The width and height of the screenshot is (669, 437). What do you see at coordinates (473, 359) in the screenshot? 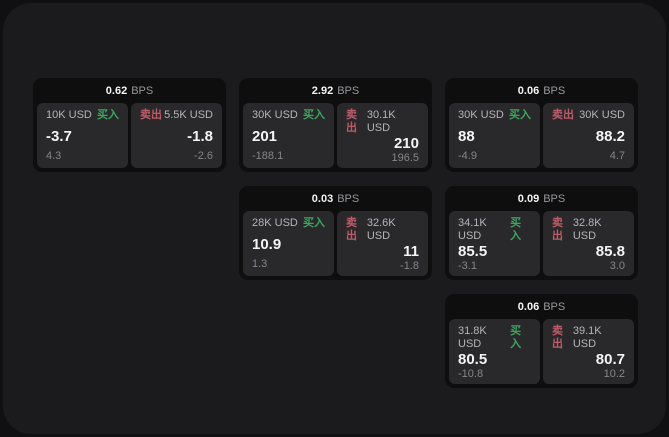
I see `buy-price: 80.5` at bounding box center [473, 359].